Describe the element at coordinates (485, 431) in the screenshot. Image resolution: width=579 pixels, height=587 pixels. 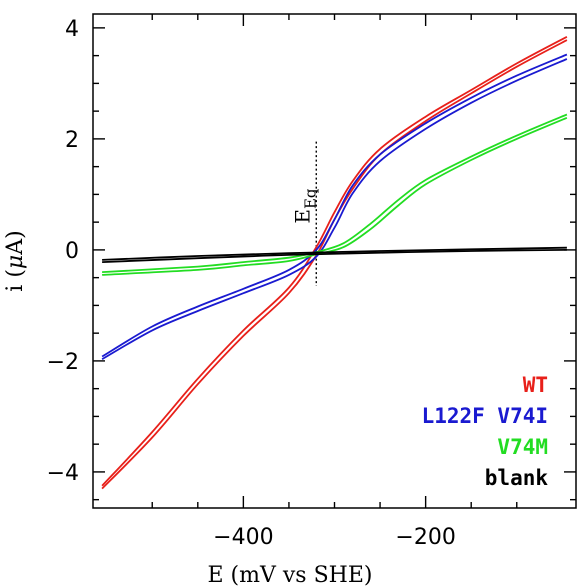
I see `legend: WT L122F V74I V74M blank` at that location.